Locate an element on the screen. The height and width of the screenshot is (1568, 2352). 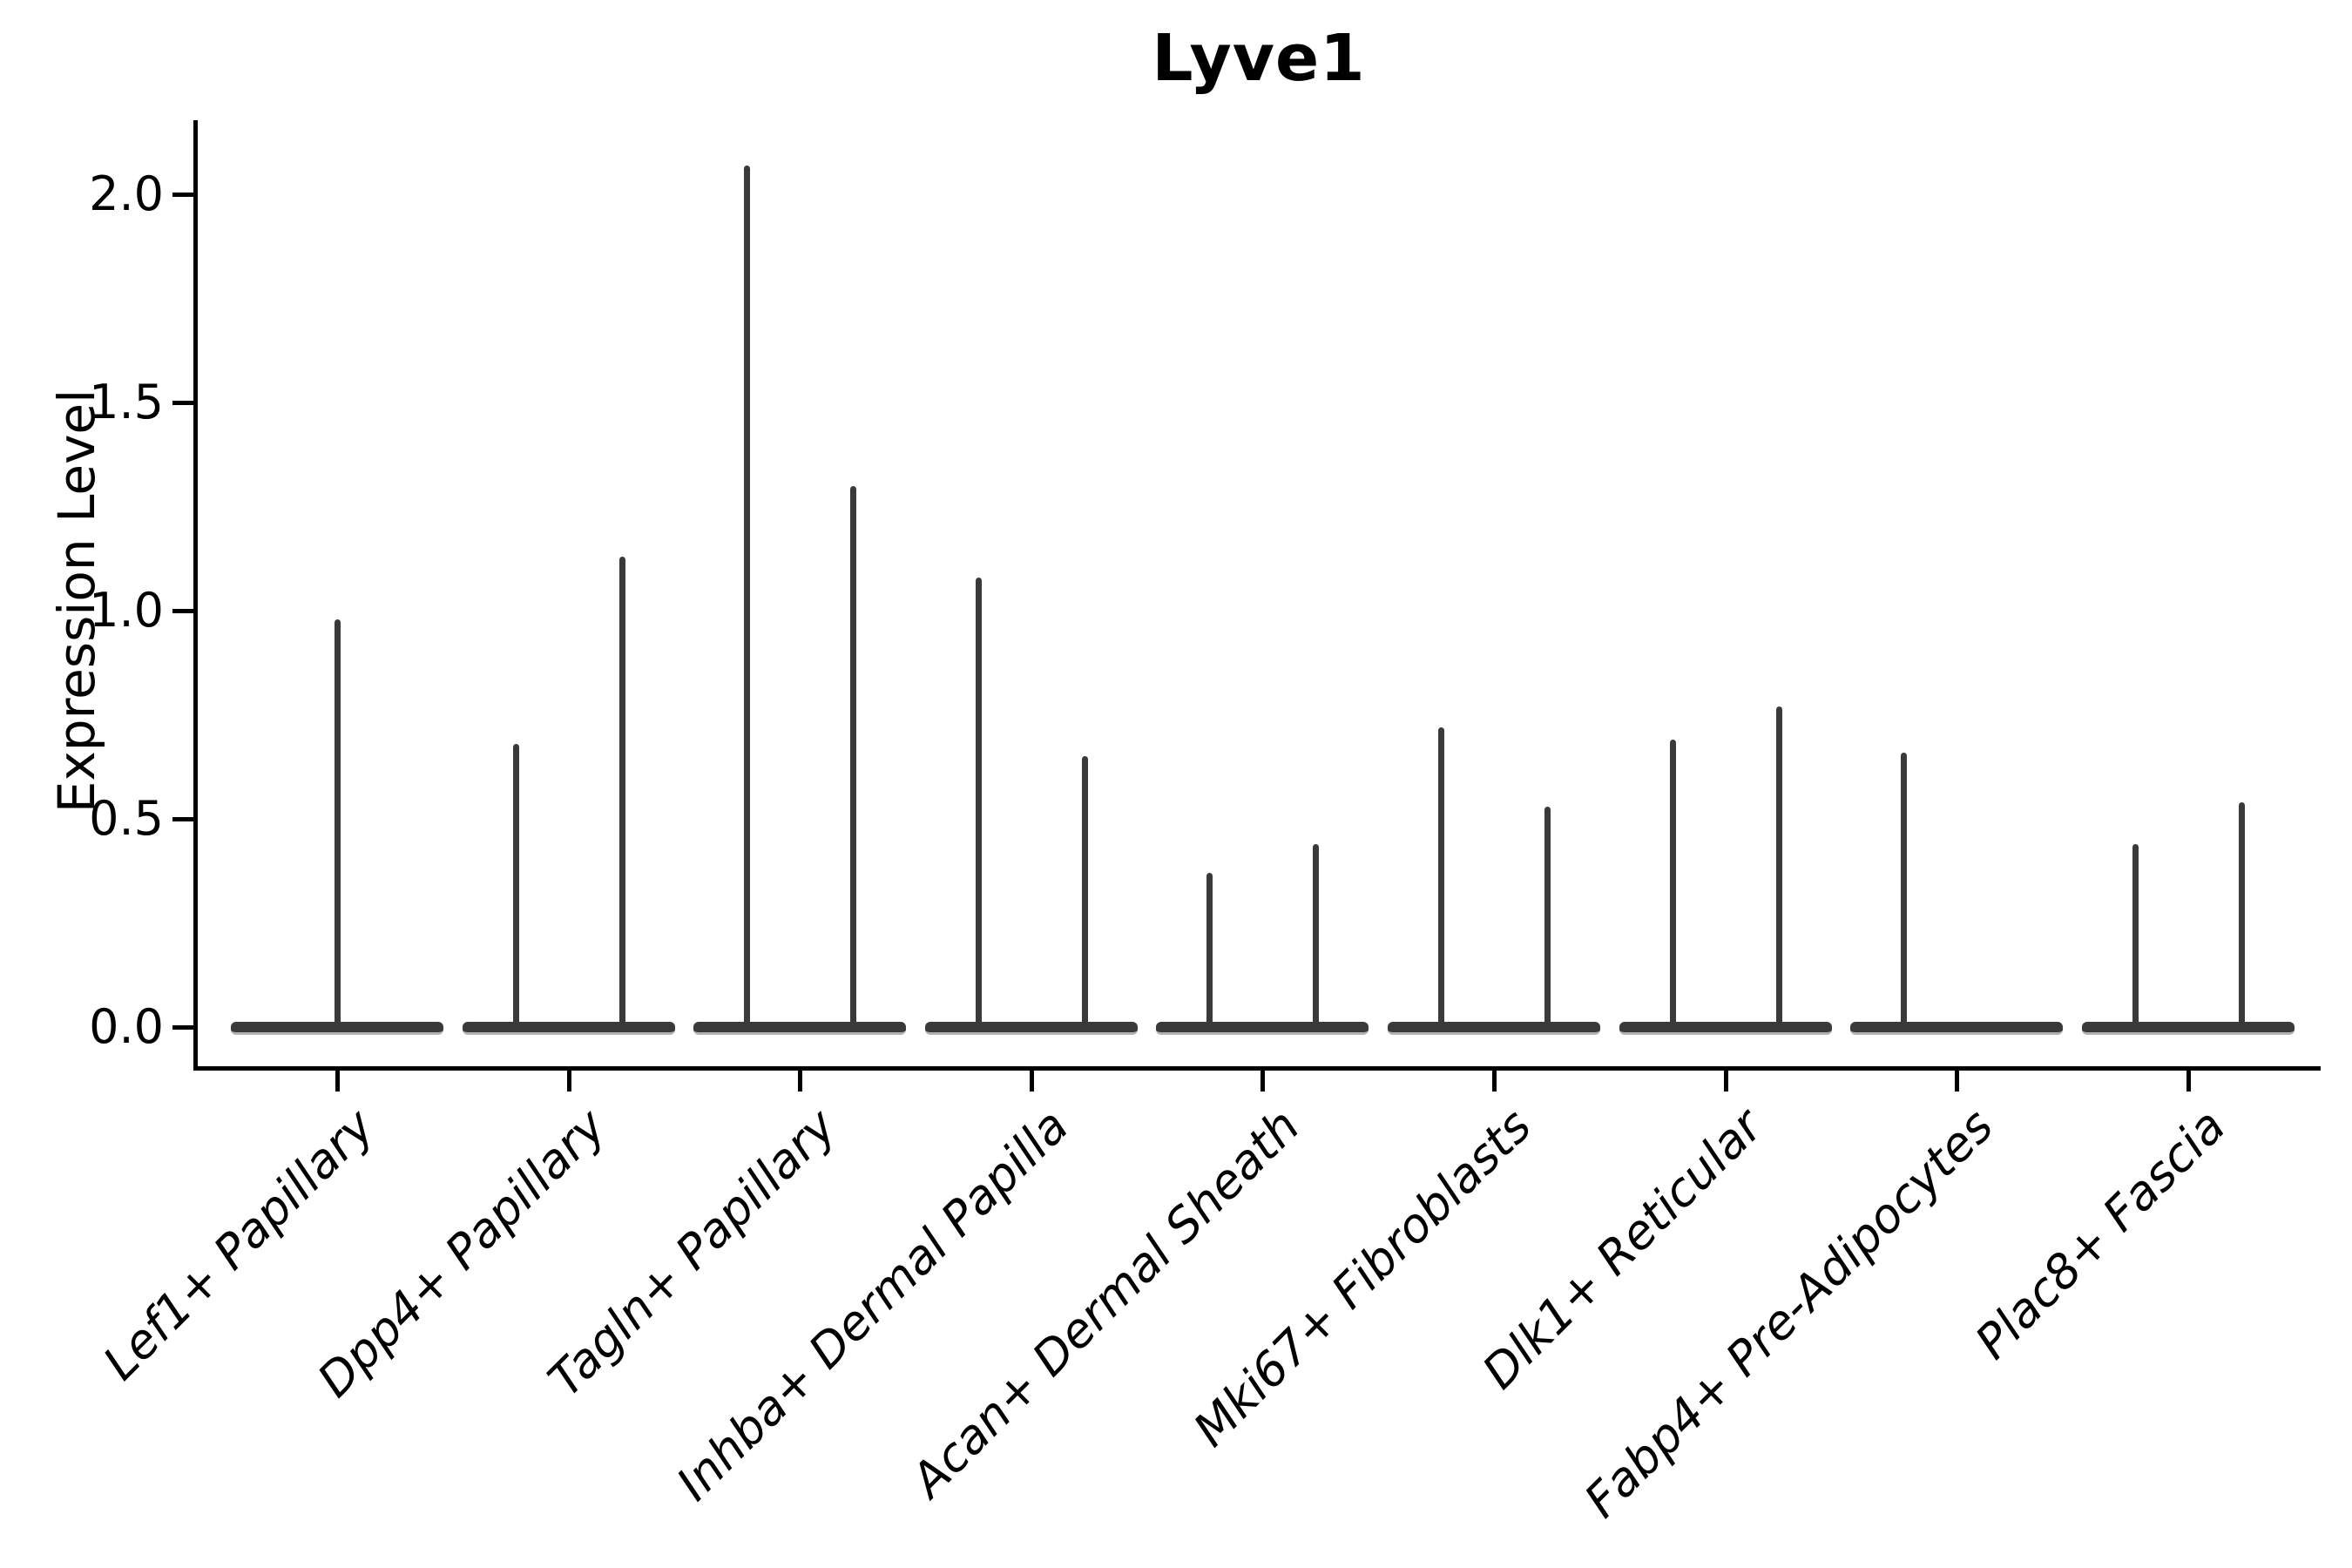
y-axis-spine is located at coordinates (195, 595).